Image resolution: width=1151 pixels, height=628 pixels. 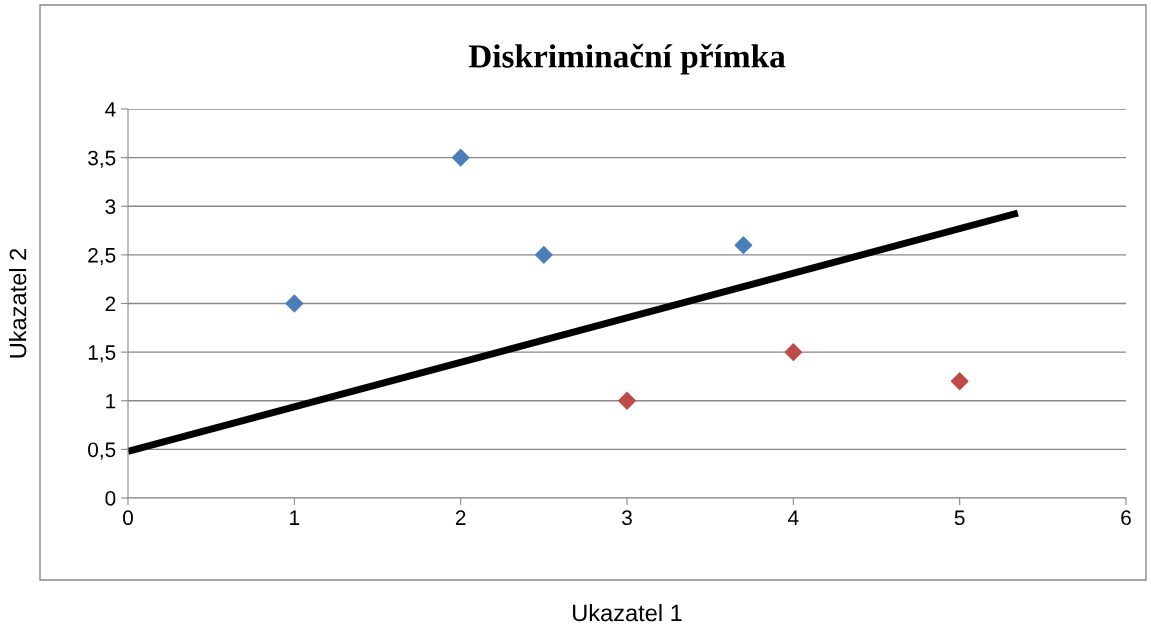 I want to click on y-tick-label: 1,5, so click(x=102, y=354).